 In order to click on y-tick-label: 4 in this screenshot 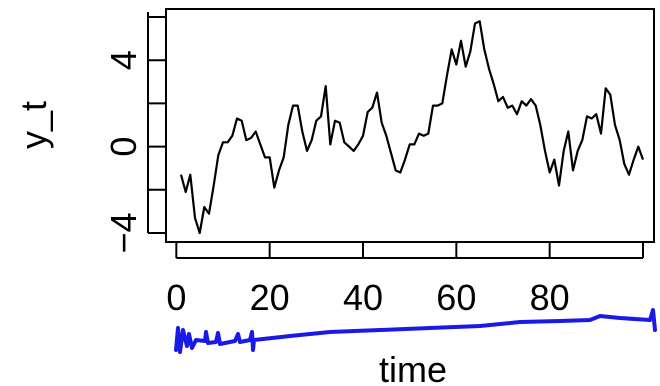, I will do `click(123, 60)`.